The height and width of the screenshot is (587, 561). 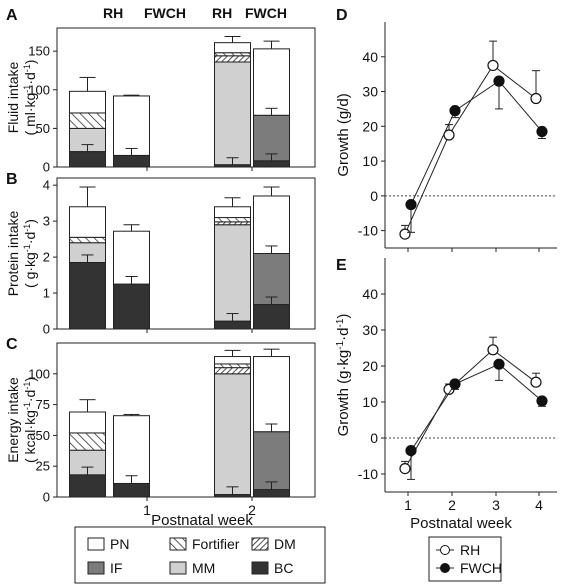 What do you see at coordinates (12, 15) in the screenshot?
I see `panel-letter-a: A` at bounding box center [12, 15].